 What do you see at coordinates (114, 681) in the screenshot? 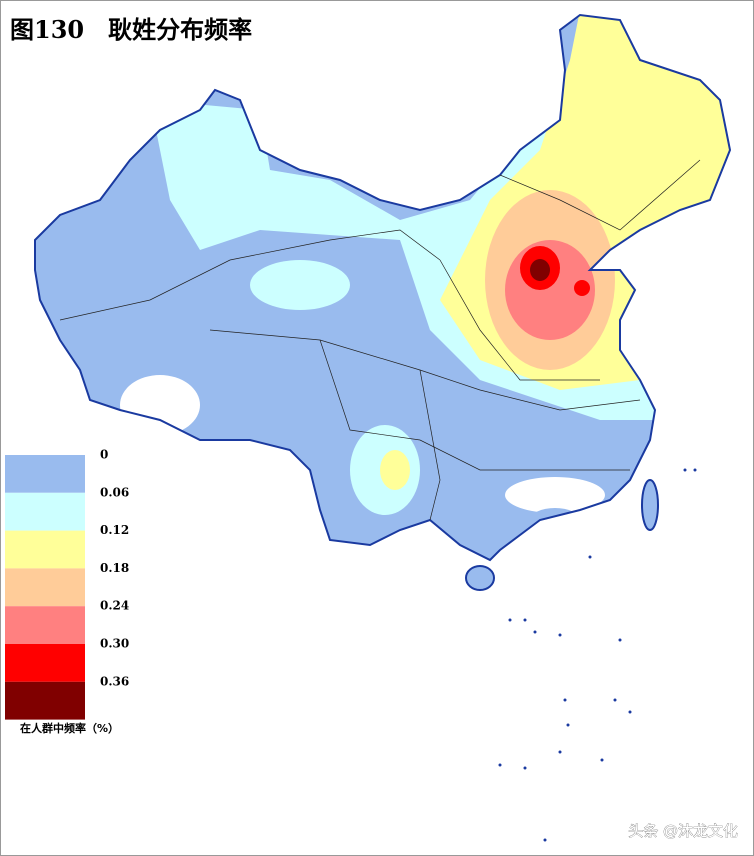
I see `legend-label: 0.36` at bounding box center [114, 681].